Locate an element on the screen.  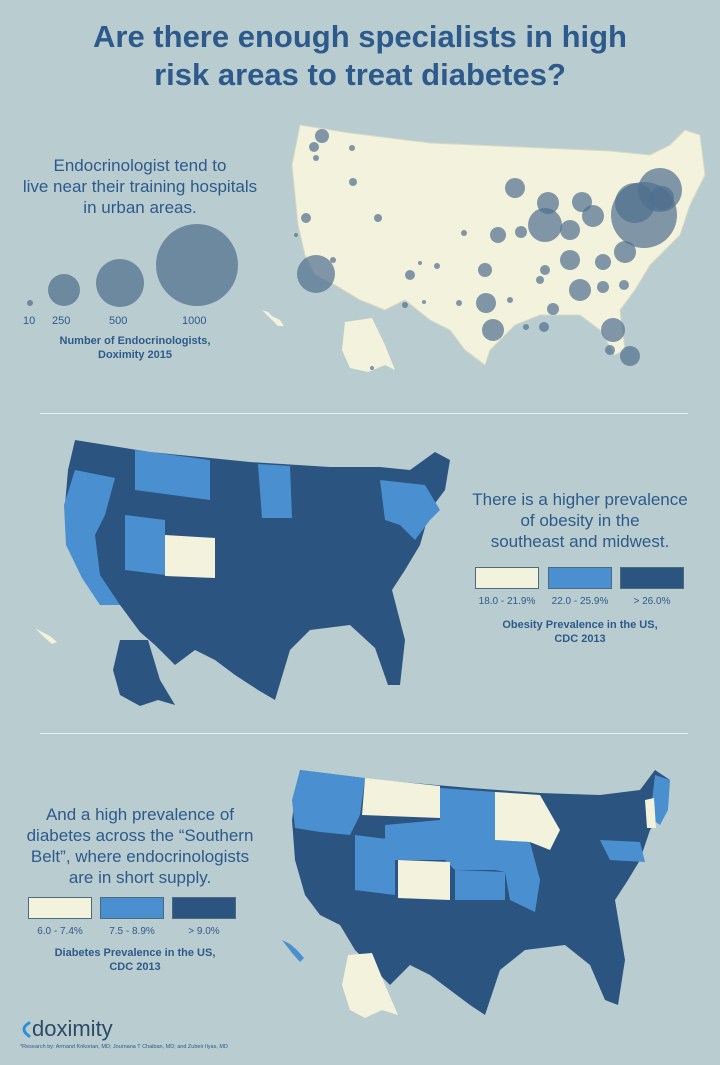
diabetes-legend-swatch-mid is located at coordinates (132, 908).